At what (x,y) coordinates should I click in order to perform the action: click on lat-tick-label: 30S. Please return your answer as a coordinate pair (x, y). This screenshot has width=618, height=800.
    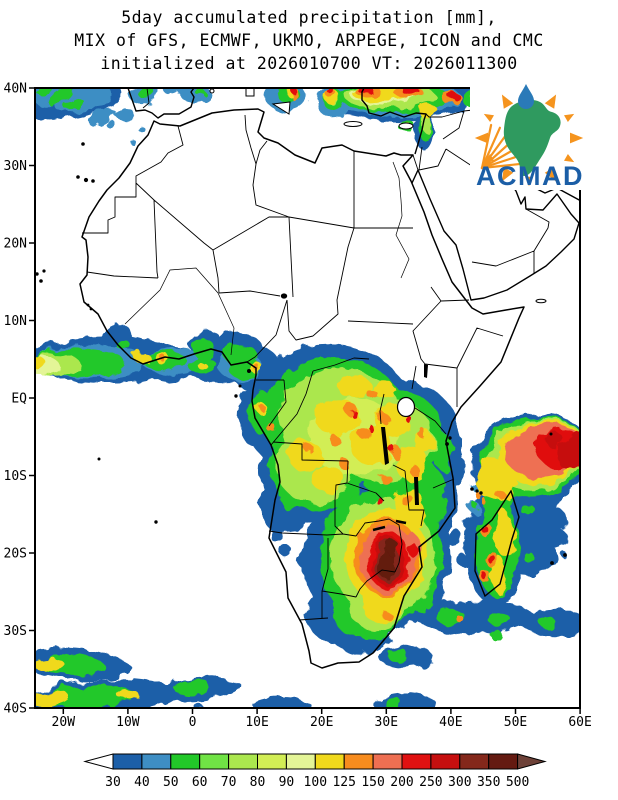
    Looking at the image, I should click on (15, 631).